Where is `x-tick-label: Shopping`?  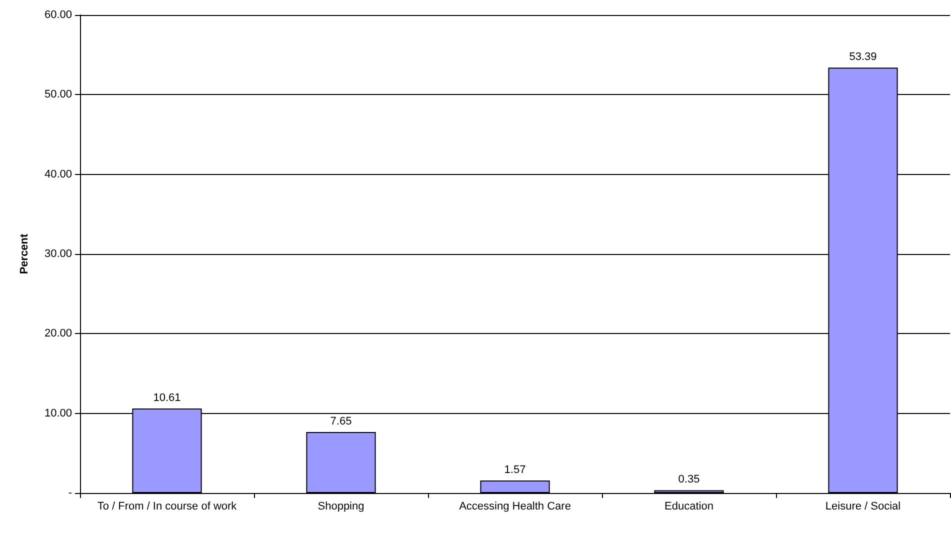
x-tick-label: Shopping is located at coordinates (341, 506).